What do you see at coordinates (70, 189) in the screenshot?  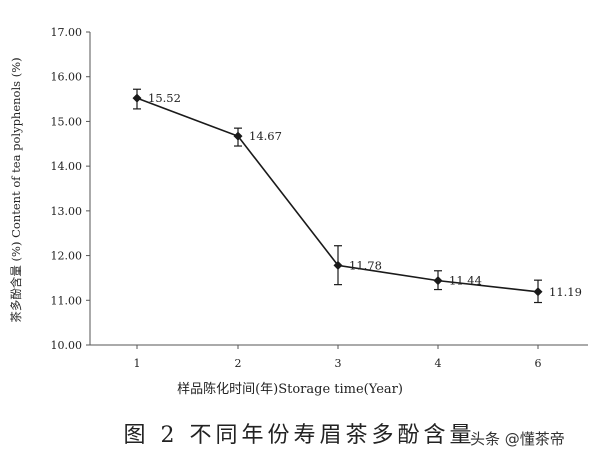 I see `y-ticks: 10.00 11.00 12.00 13.00 14.00 15.00 16.00 17.00` at bounding box center [70, 189].